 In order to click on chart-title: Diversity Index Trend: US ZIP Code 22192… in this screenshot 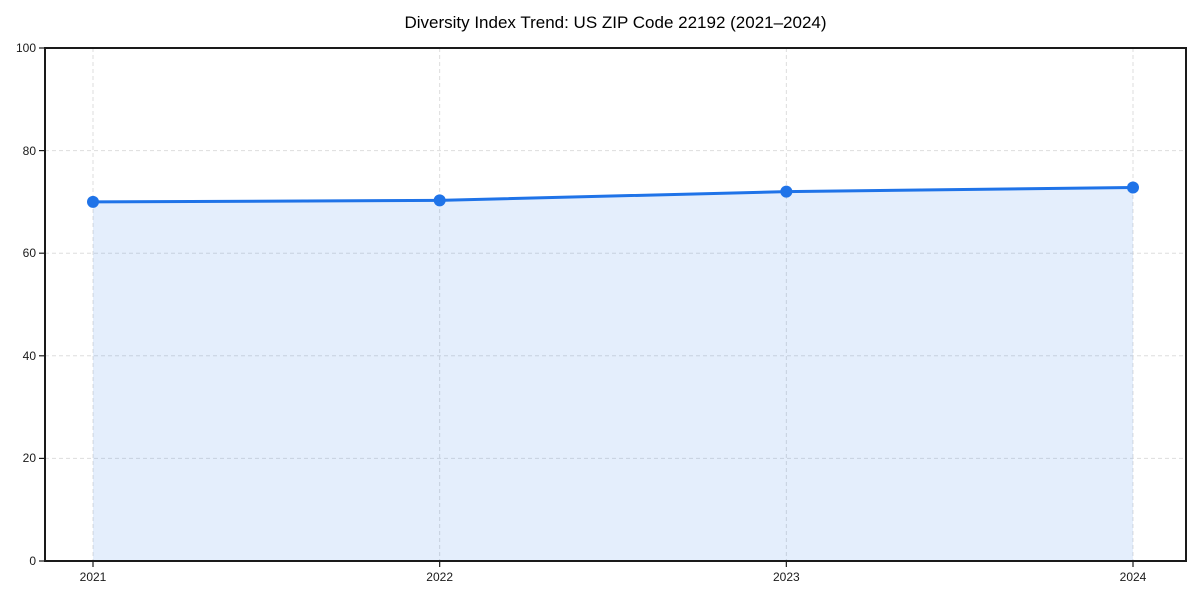, I will do `click(615, 22)`.